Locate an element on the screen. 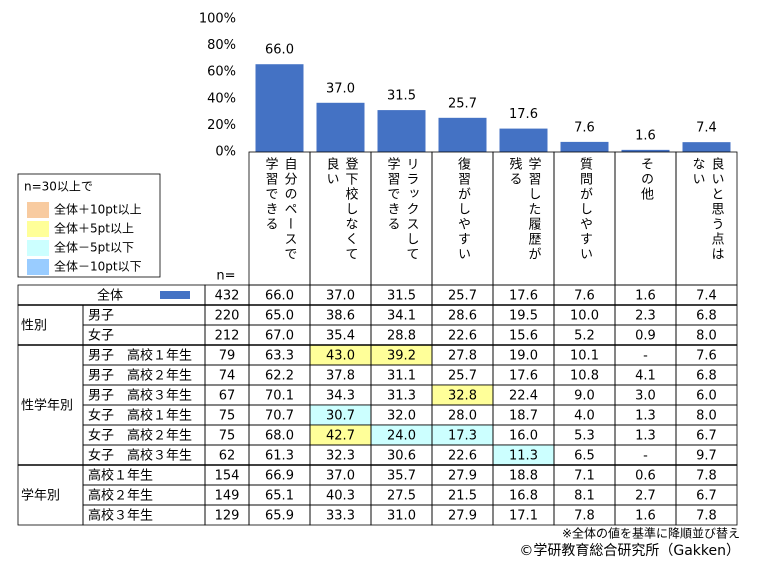 The width and height of the screenshot is (768, 569). column-header: 自分のペースで学習できる is located at coordinates (279, 219).